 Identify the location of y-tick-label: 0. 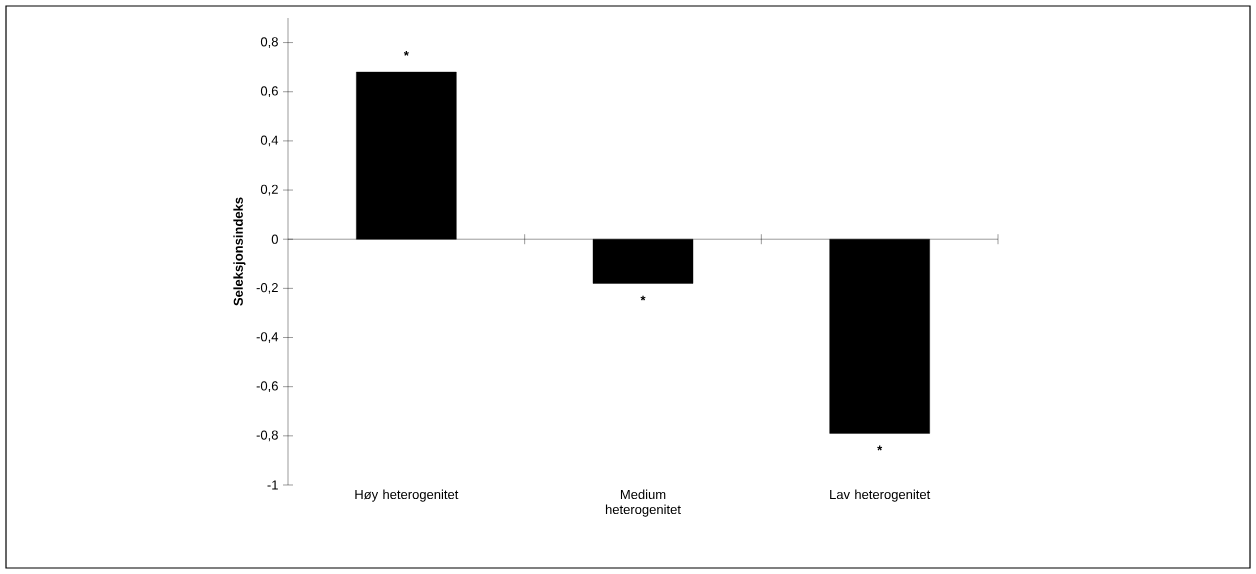
(274, 239).